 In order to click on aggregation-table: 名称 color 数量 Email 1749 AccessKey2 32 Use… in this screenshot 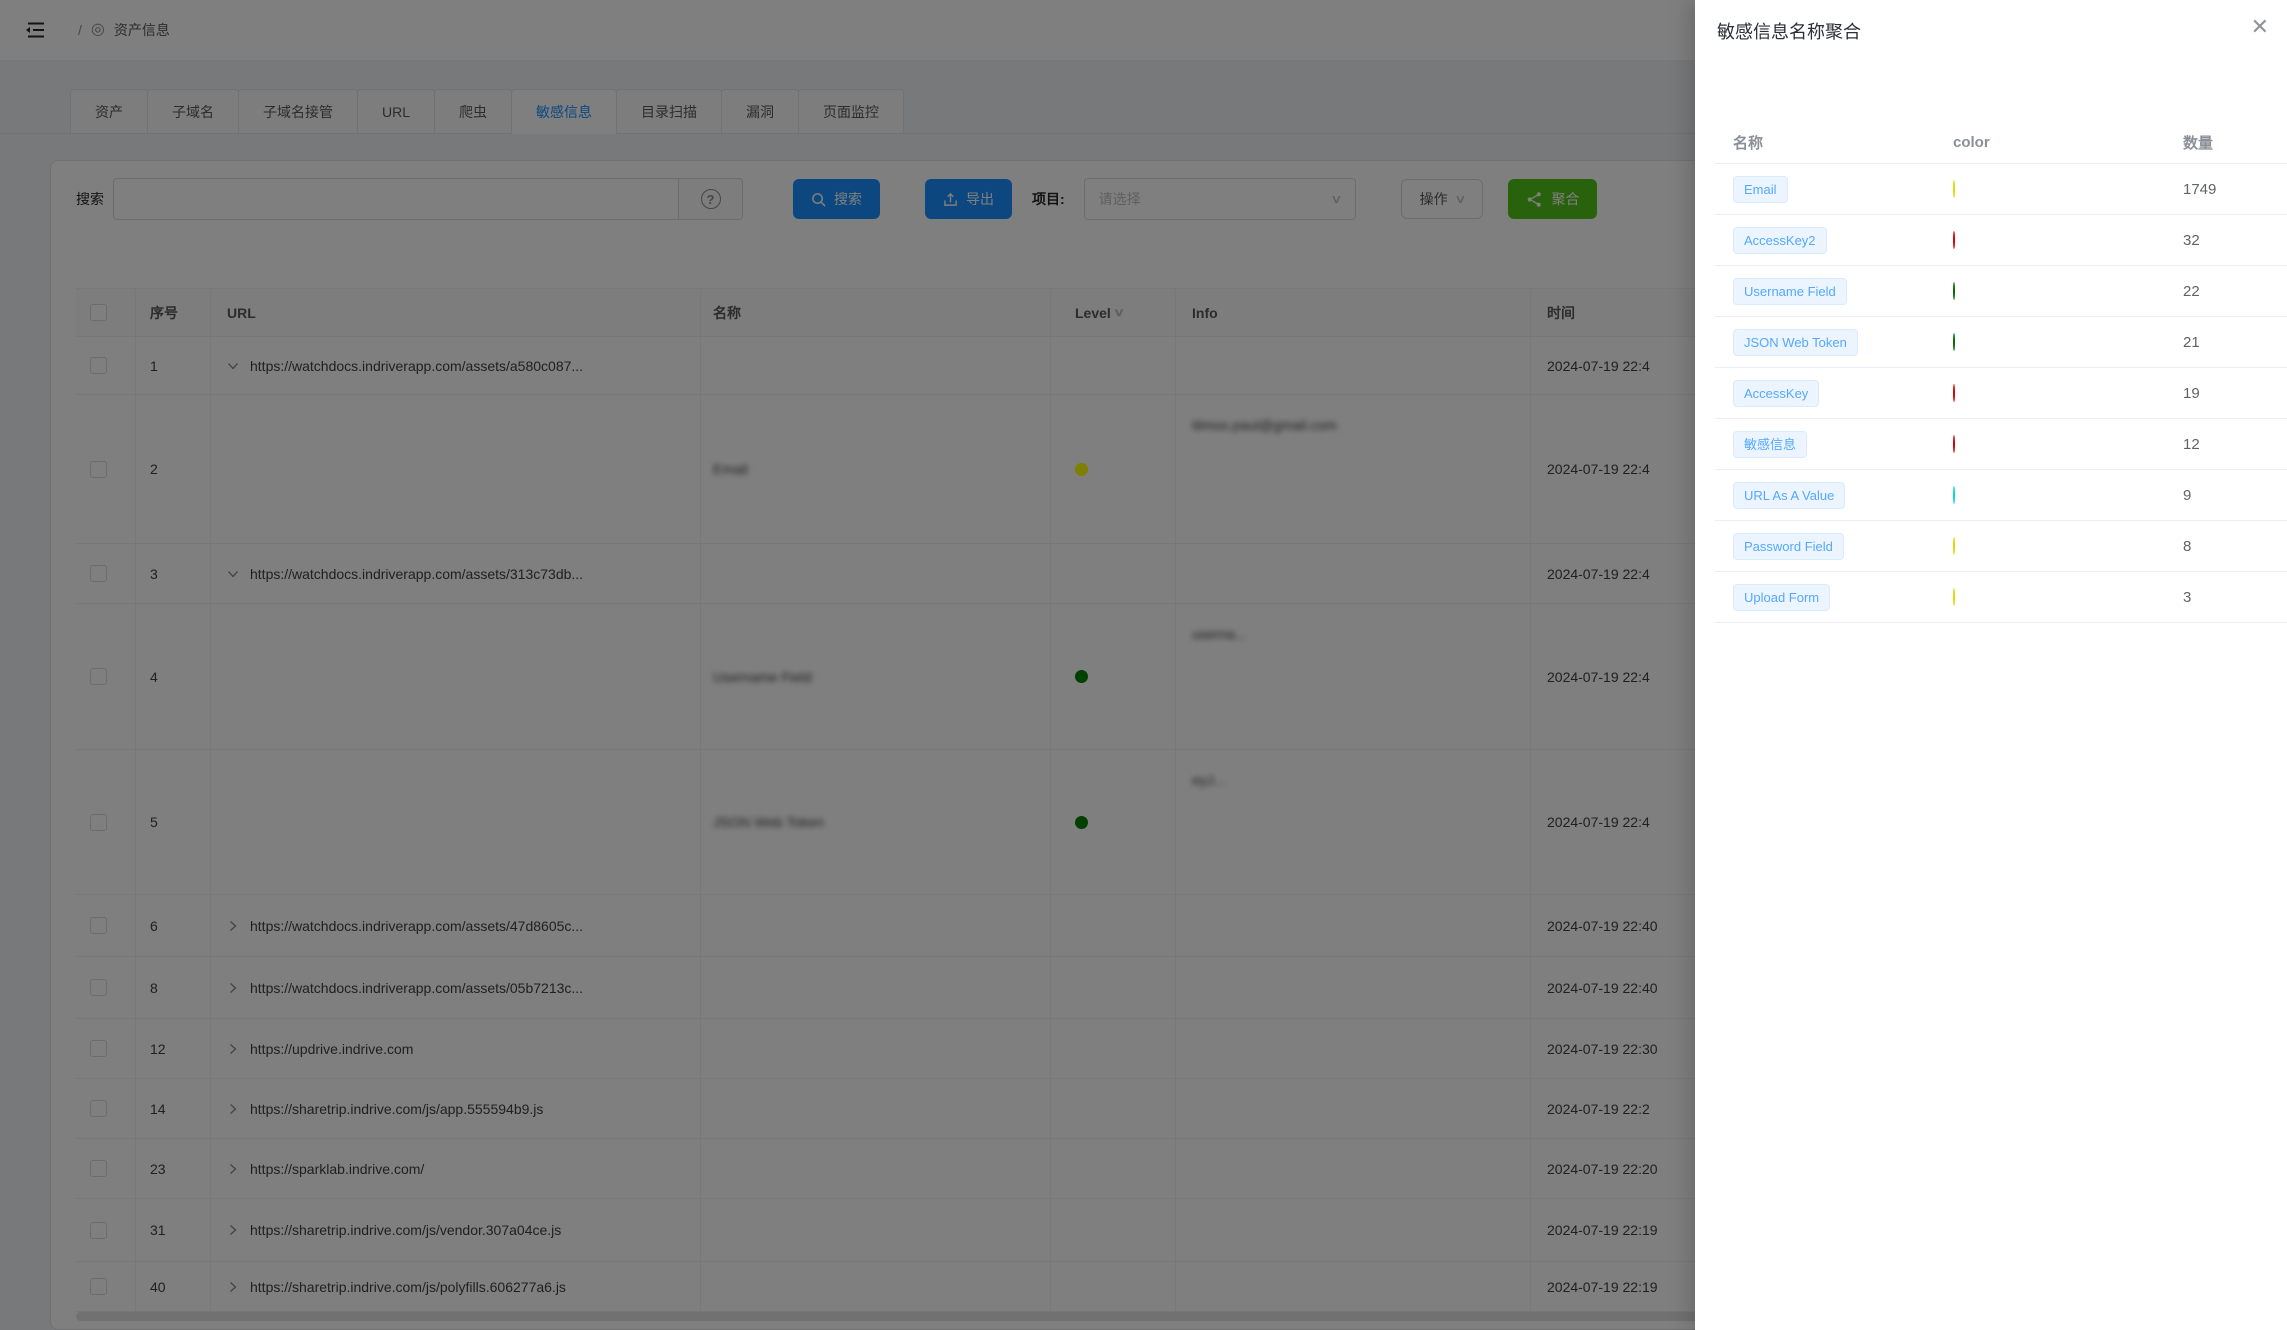, I will do `click(2001, 372)`.